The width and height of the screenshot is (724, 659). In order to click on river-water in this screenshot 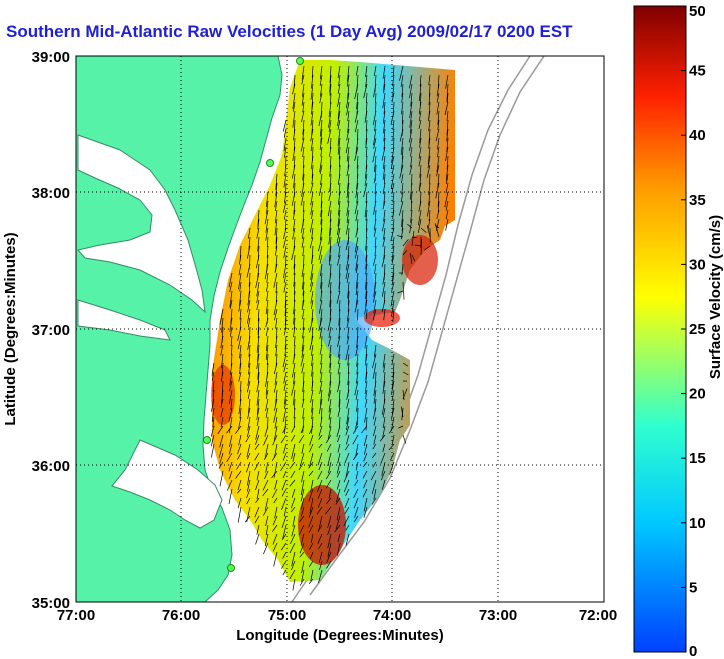, I will do `click(124, 320)`.